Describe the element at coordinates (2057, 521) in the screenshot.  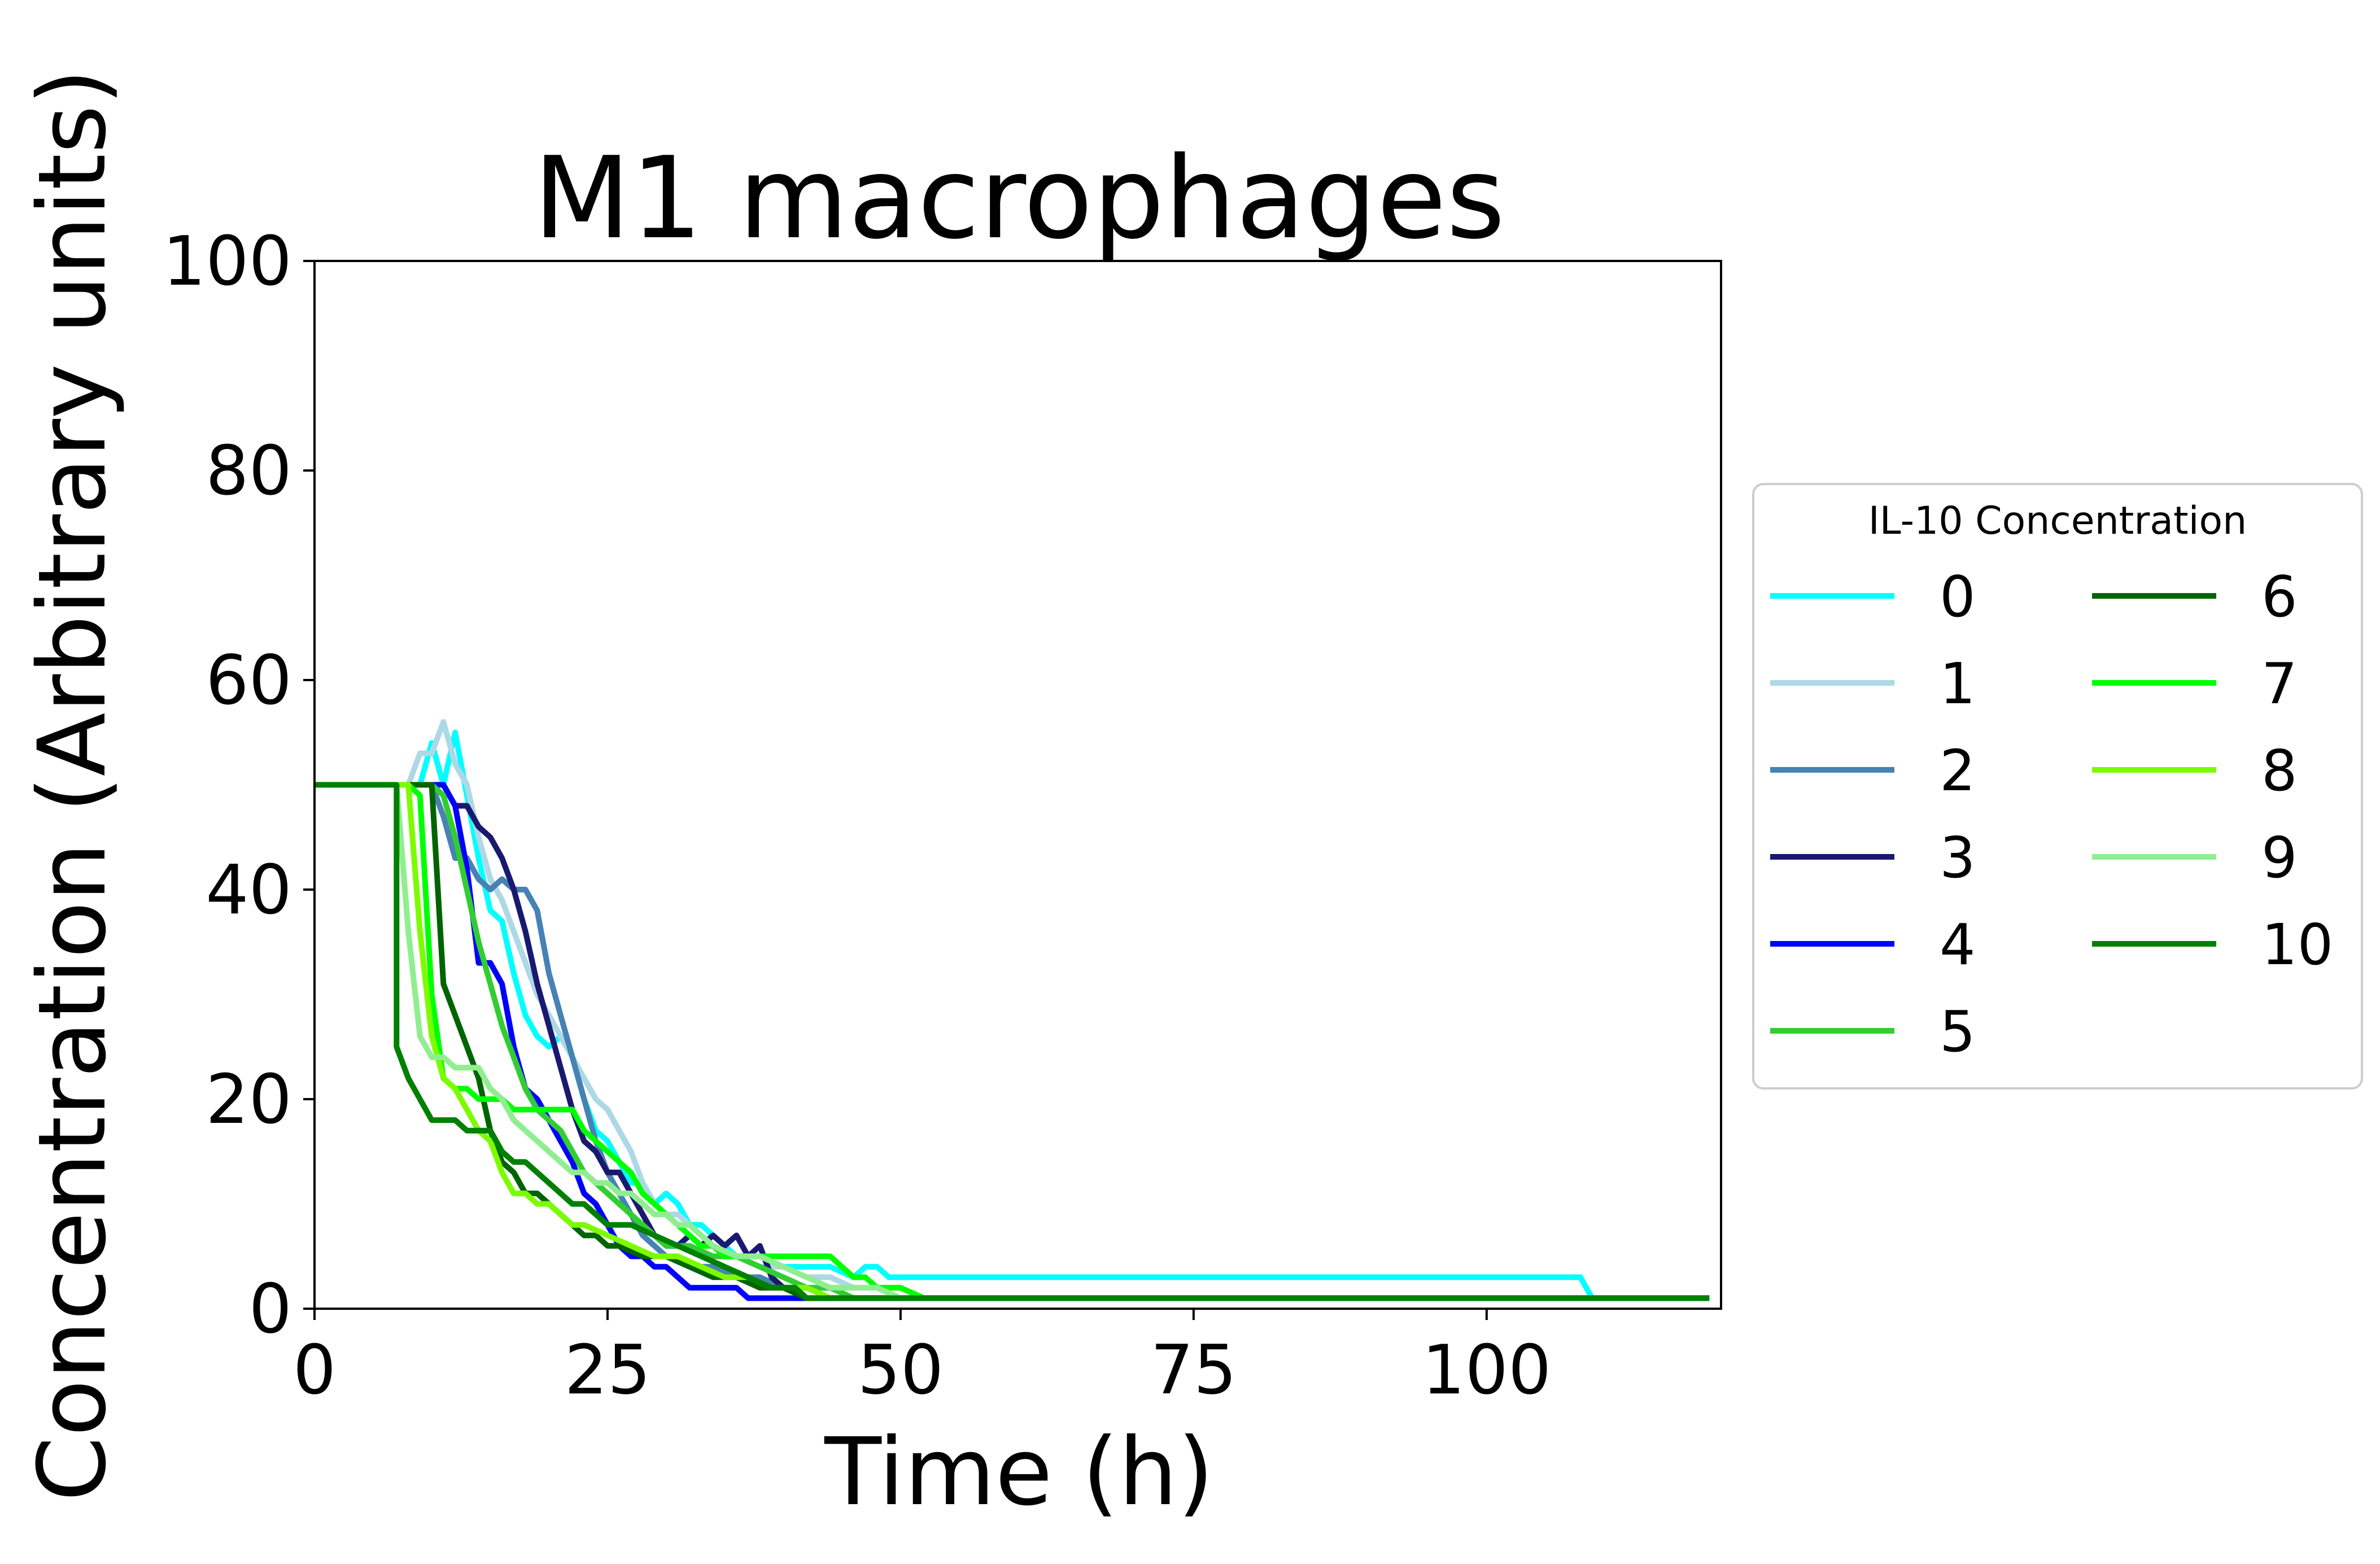
I see `legend-title: IL-10 Concentration` at that location.